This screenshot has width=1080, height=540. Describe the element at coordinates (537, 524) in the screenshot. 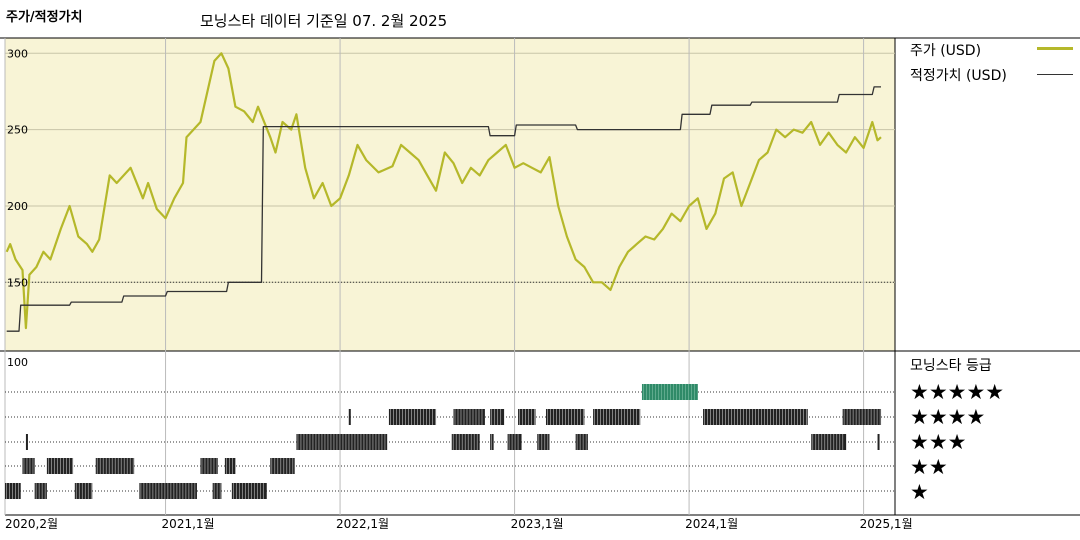

I see `x-tick-label: 2023,1월` at that location.